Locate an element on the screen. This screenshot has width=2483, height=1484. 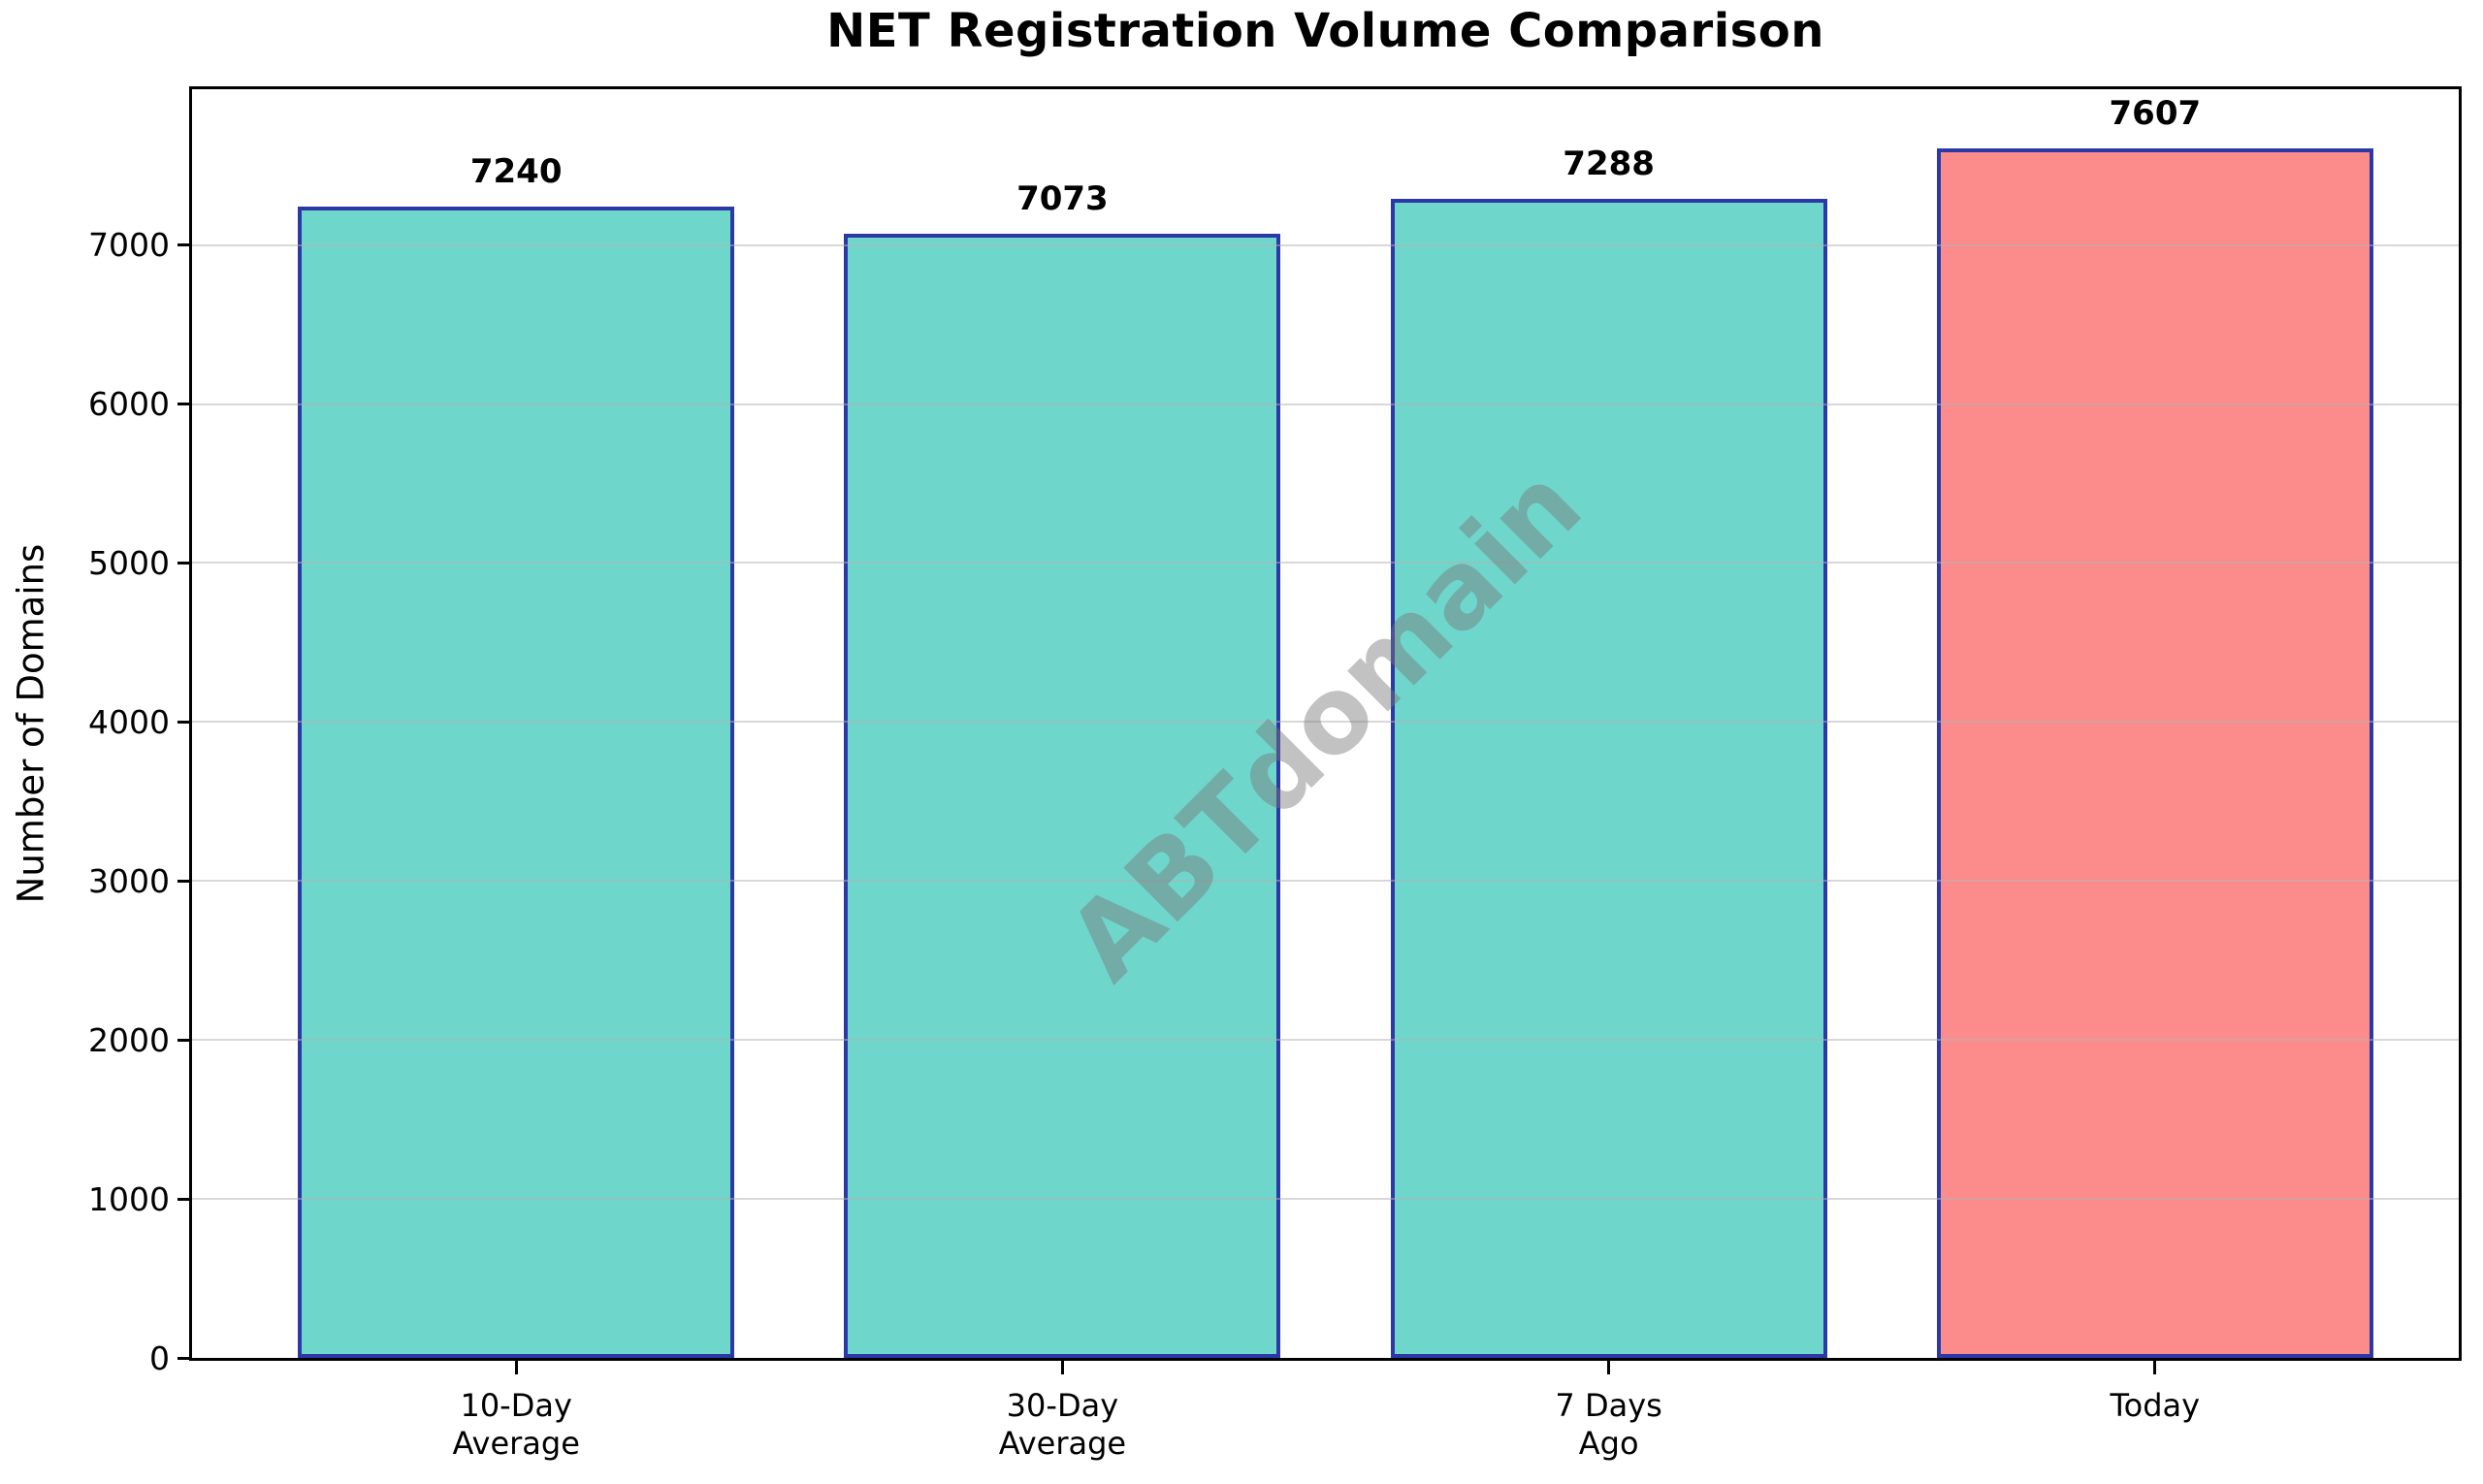
bar-value-label: 7073 is located at coordinates (1063, 198).